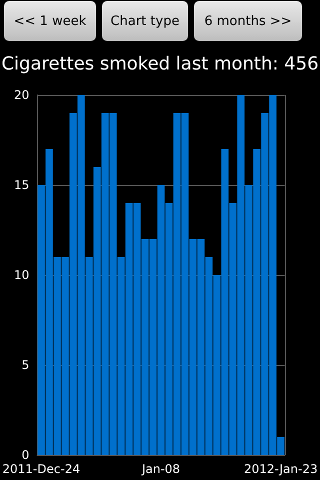 Image resolution: width=320 pixels, height=480 pixels. What do you see at coordinates (50, 21) in the screenshot?
I see `text: << 1 week` at bounding box center [50, 21].